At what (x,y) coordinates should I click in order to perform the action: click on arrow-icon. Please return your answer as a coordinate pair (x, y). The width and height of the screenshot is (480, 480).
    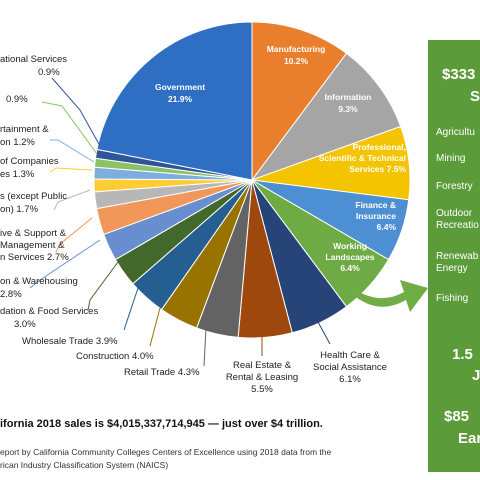
    Looking at the image, I should click on (390, 296).